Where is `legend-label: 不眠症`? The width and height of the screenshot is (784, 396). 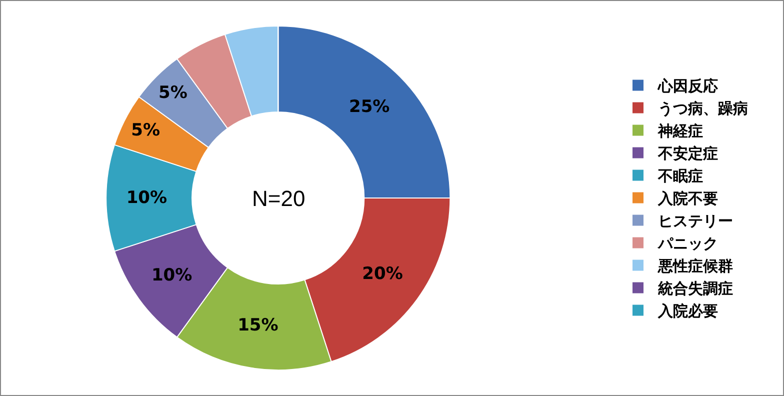 legend-label: 不眠症 is located at coordinates (680, 176).